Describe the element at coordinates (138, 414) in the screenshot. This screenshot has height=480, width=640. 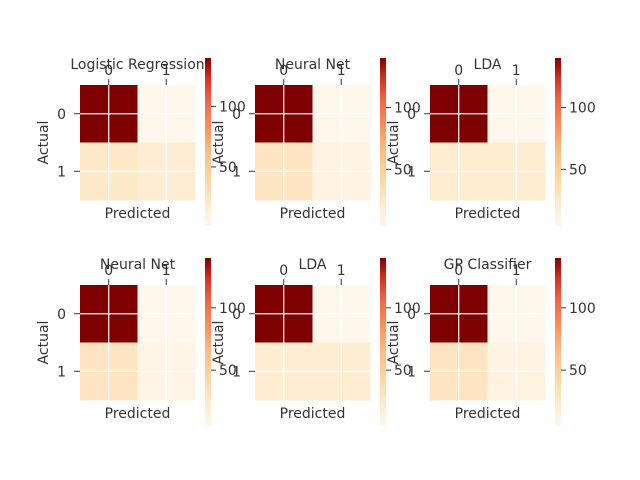
I see `x-axis-label: Predicted` at that location.